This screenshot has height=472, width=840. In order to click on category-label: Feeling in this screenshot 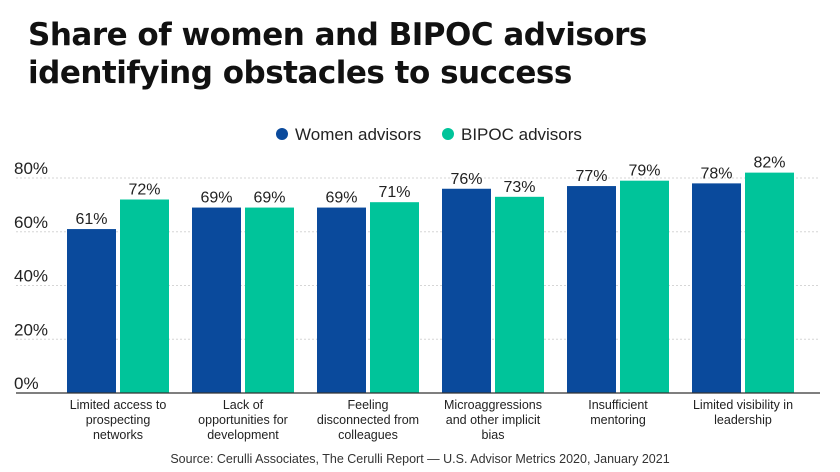, I will do `click(368, 405)`.